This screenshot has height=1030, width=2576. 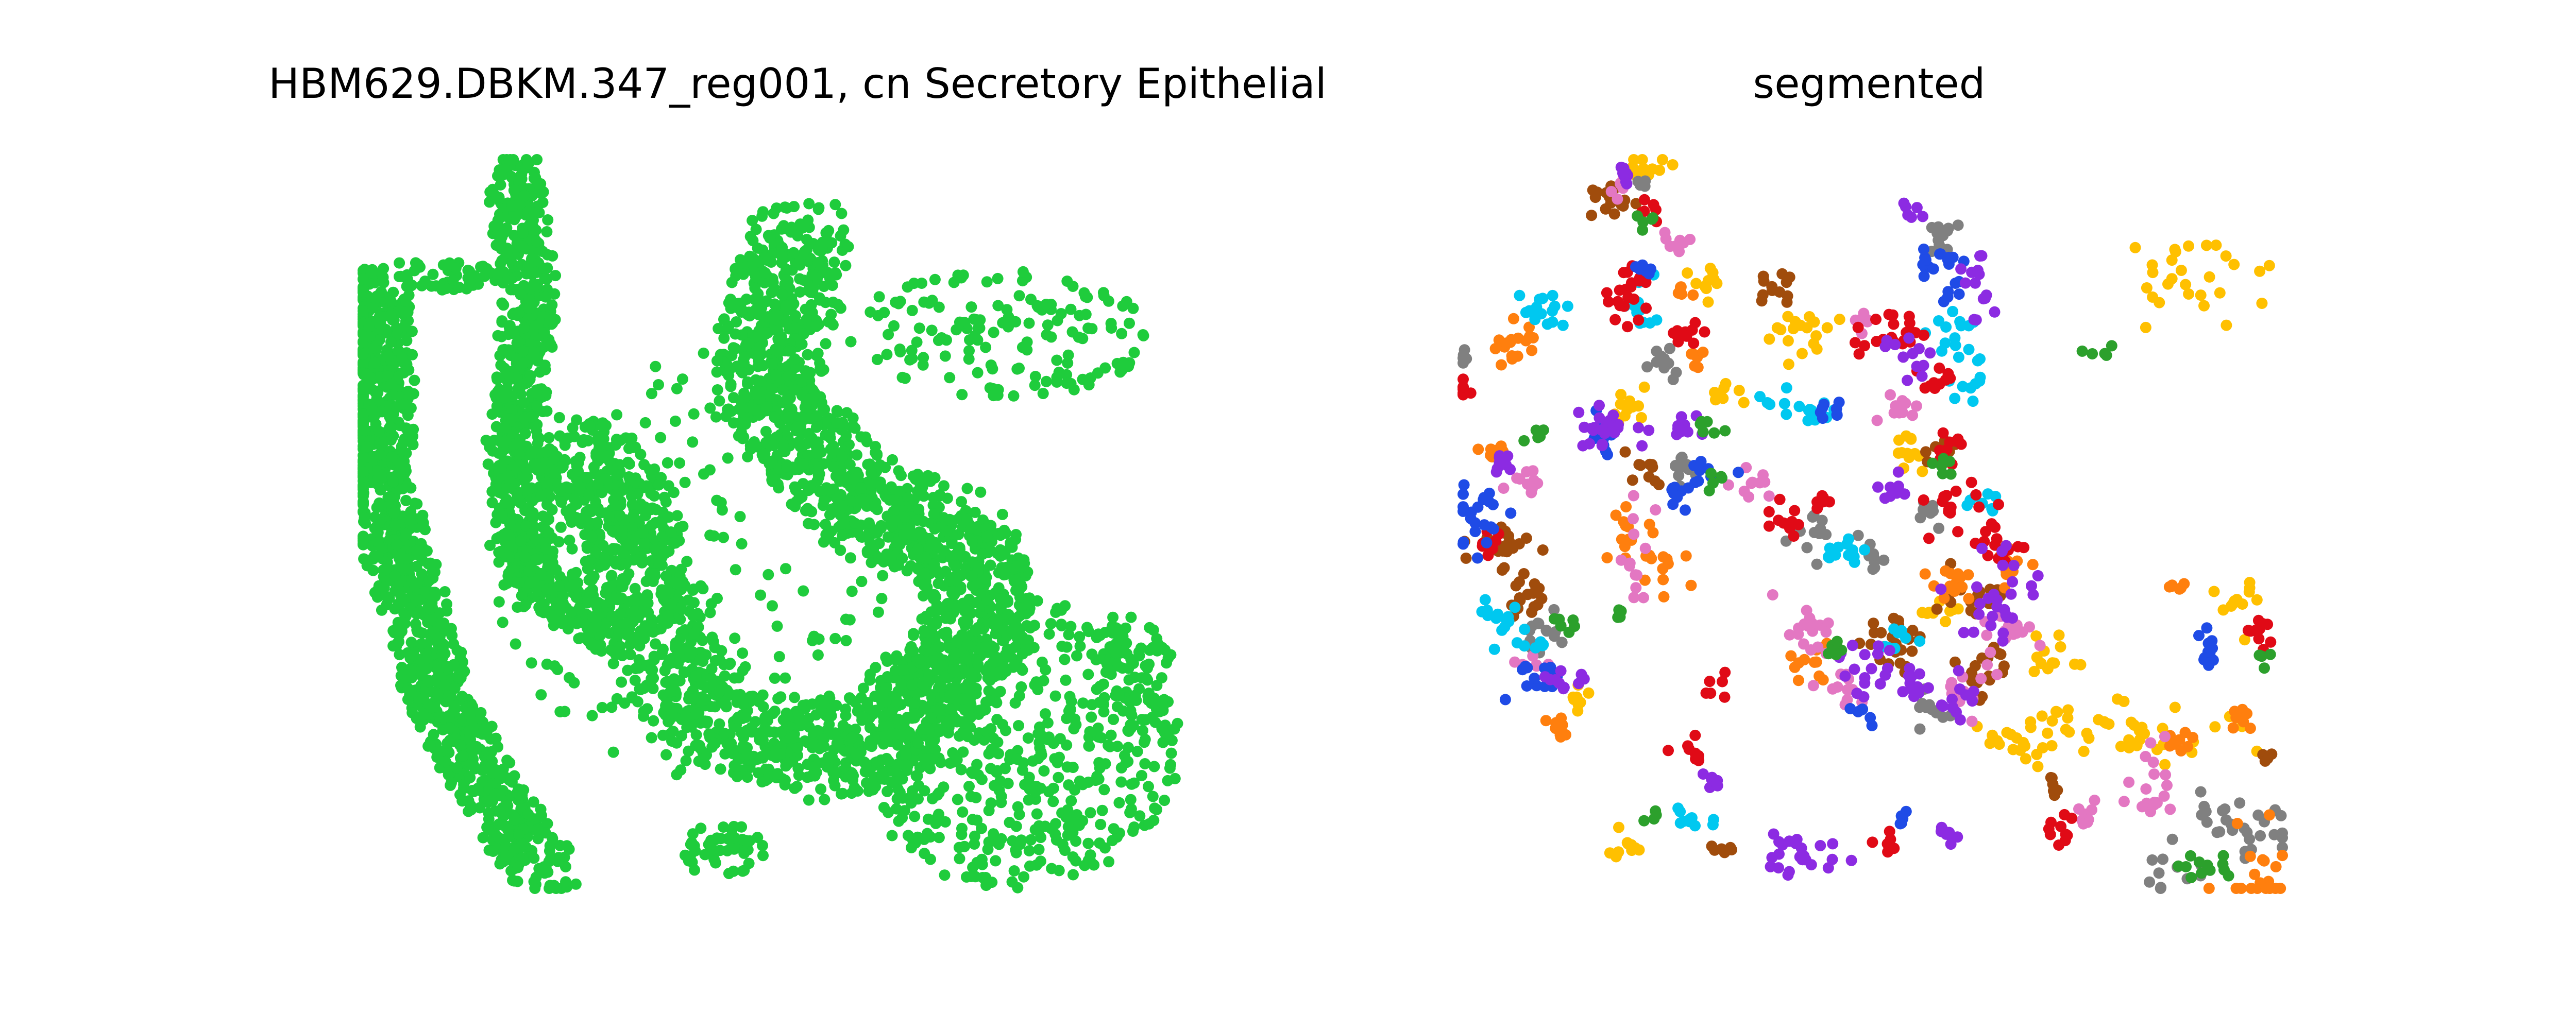 I want to click on scatter-point-1900, so click(x=367, y=447).